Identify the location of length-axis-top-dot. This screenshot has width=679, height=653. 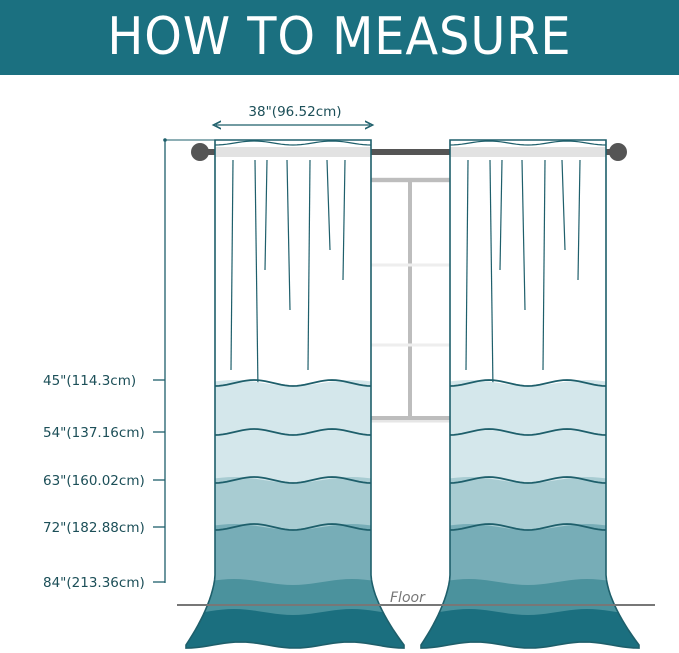
(165, 140).